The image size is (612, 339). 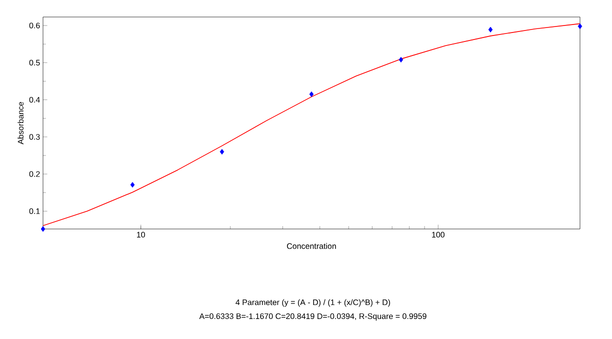 I want to click on y-tick-label: 0.6, so click(x=34, y=25).